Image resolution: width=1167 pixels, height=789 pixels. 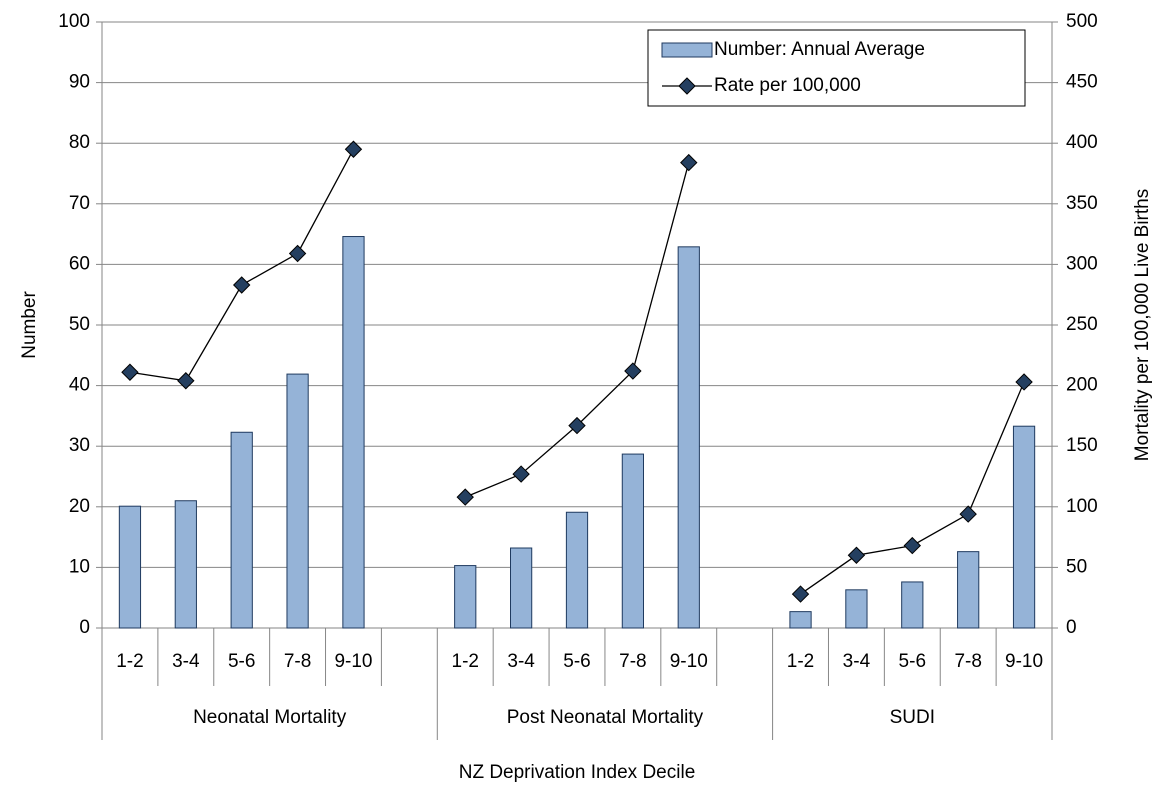 What do you see at coordinates (1082, 445) in the screenshot?
I see `y2-tick-label: 150` at bounding box center [1082, 445].